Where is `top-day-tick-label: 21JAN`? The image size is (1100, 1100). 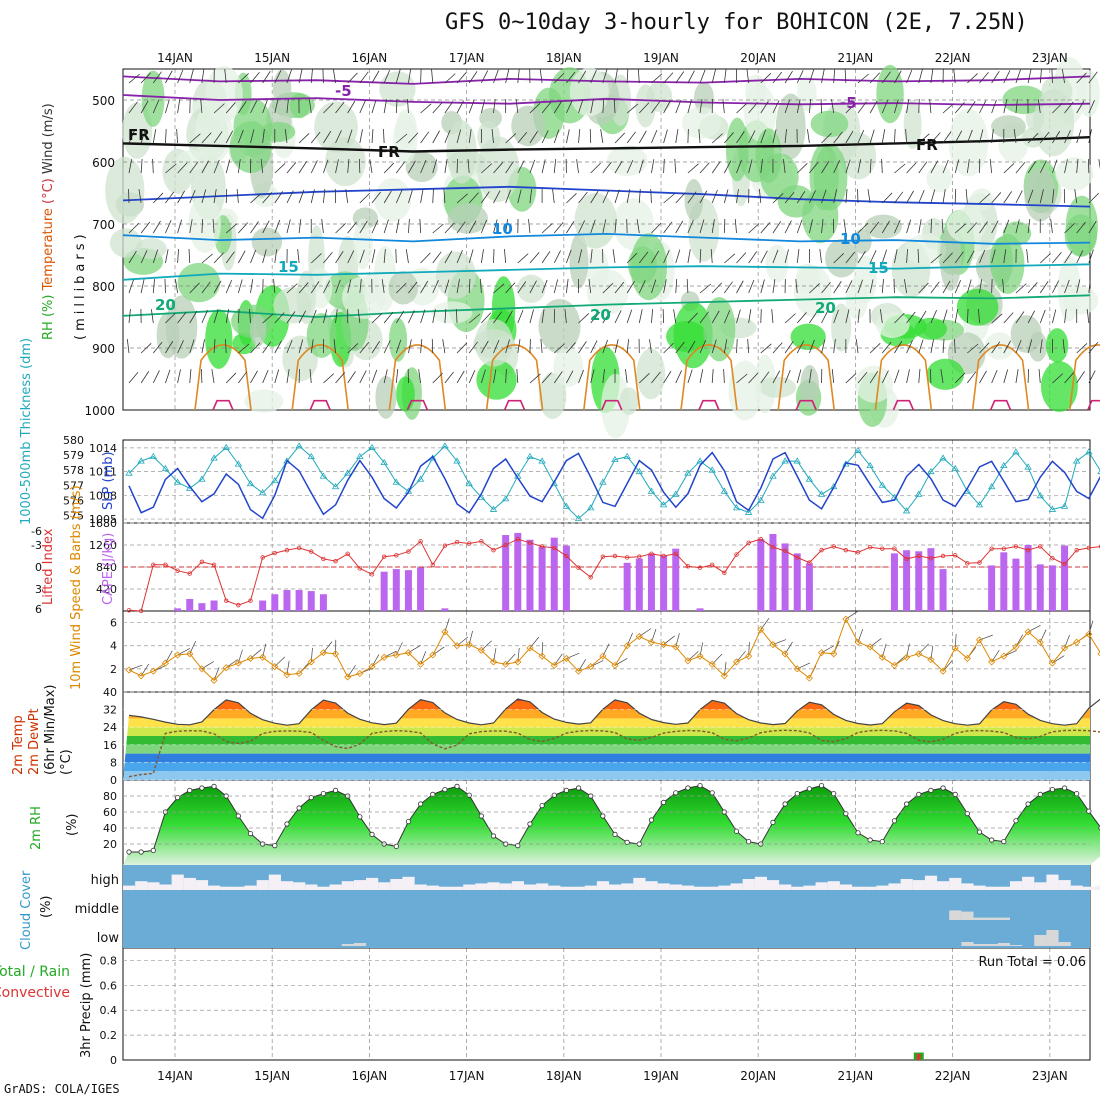
top-day-tick-label: 21JAN is located at coordinates (856, 58).